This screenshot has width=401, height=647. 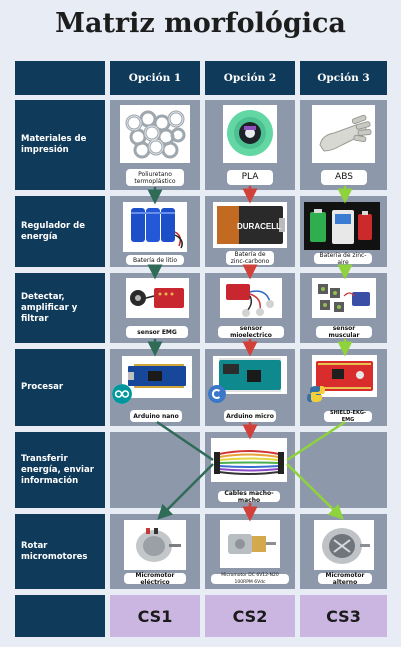 What do you see at coordinates (250, 134) in the screenshot?
I see `pla-filament-image` at bounding box center [250, 134].